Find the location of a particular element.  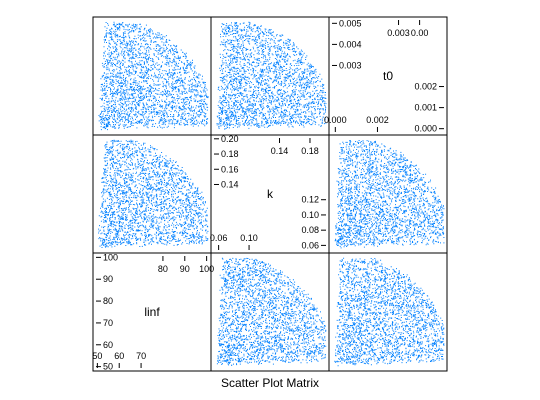

panel-r2-c1 is located at coordinates (270, 312).